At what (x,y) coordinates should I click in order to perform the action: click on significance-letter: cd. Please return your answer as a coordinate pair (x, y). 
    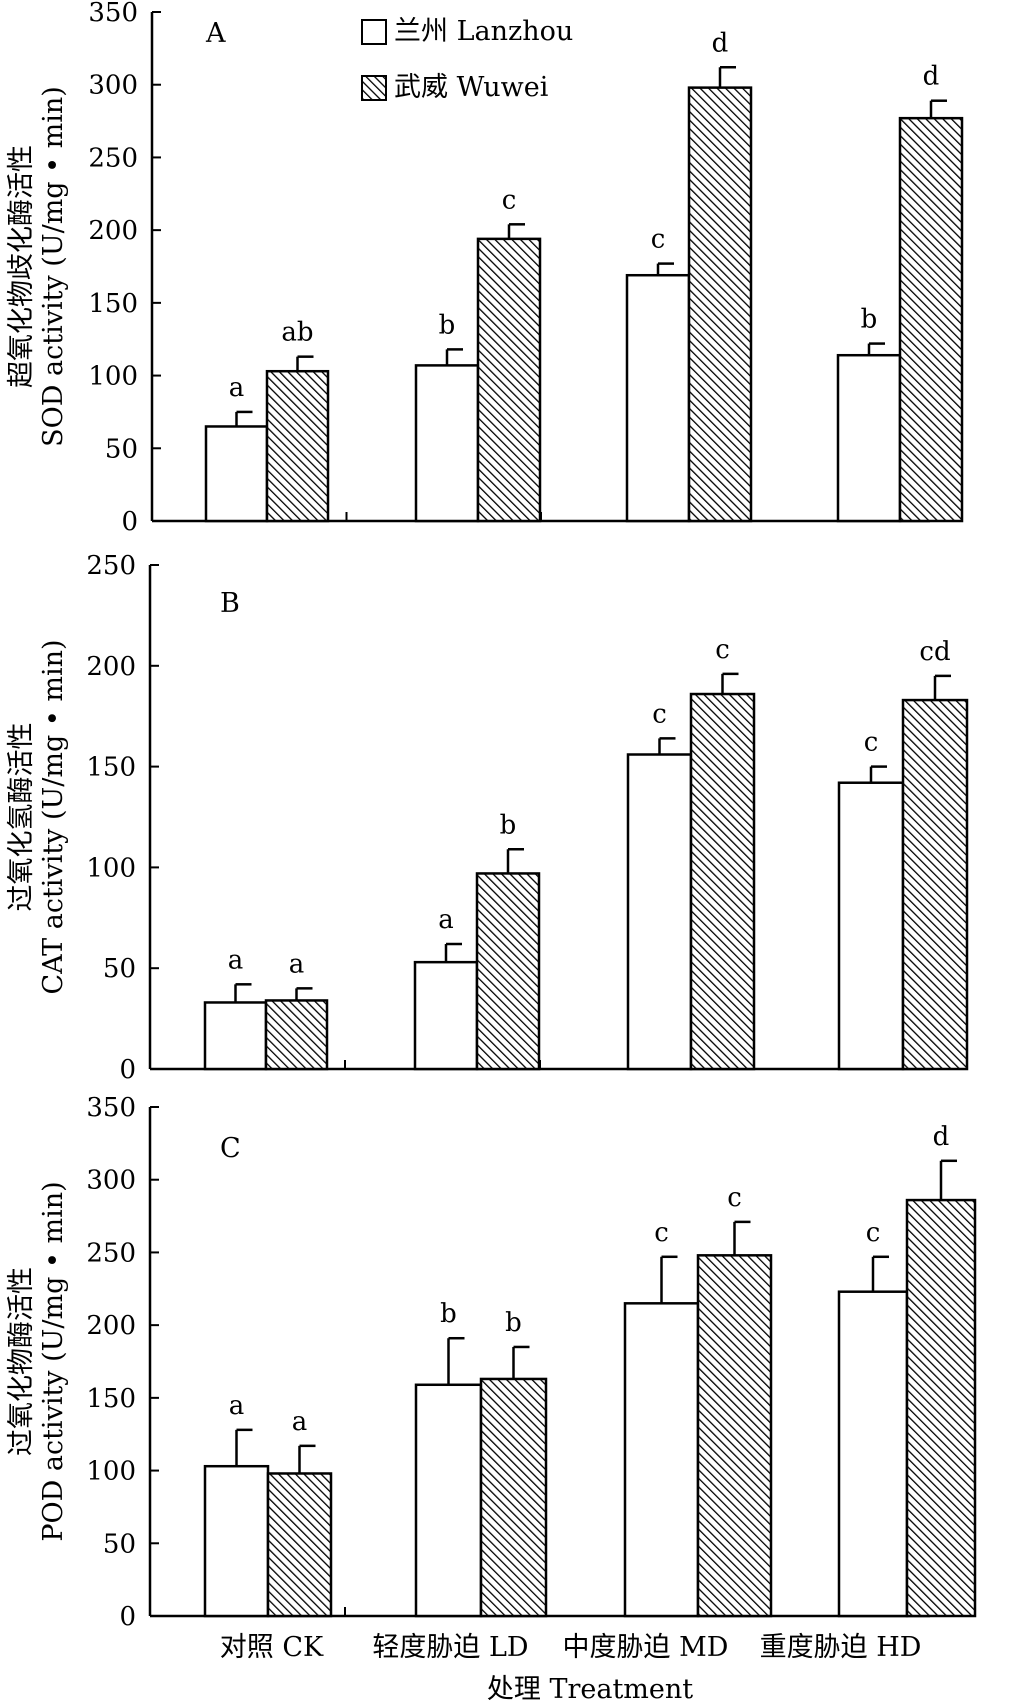
    Looking at the image, I should click on (934, 652).